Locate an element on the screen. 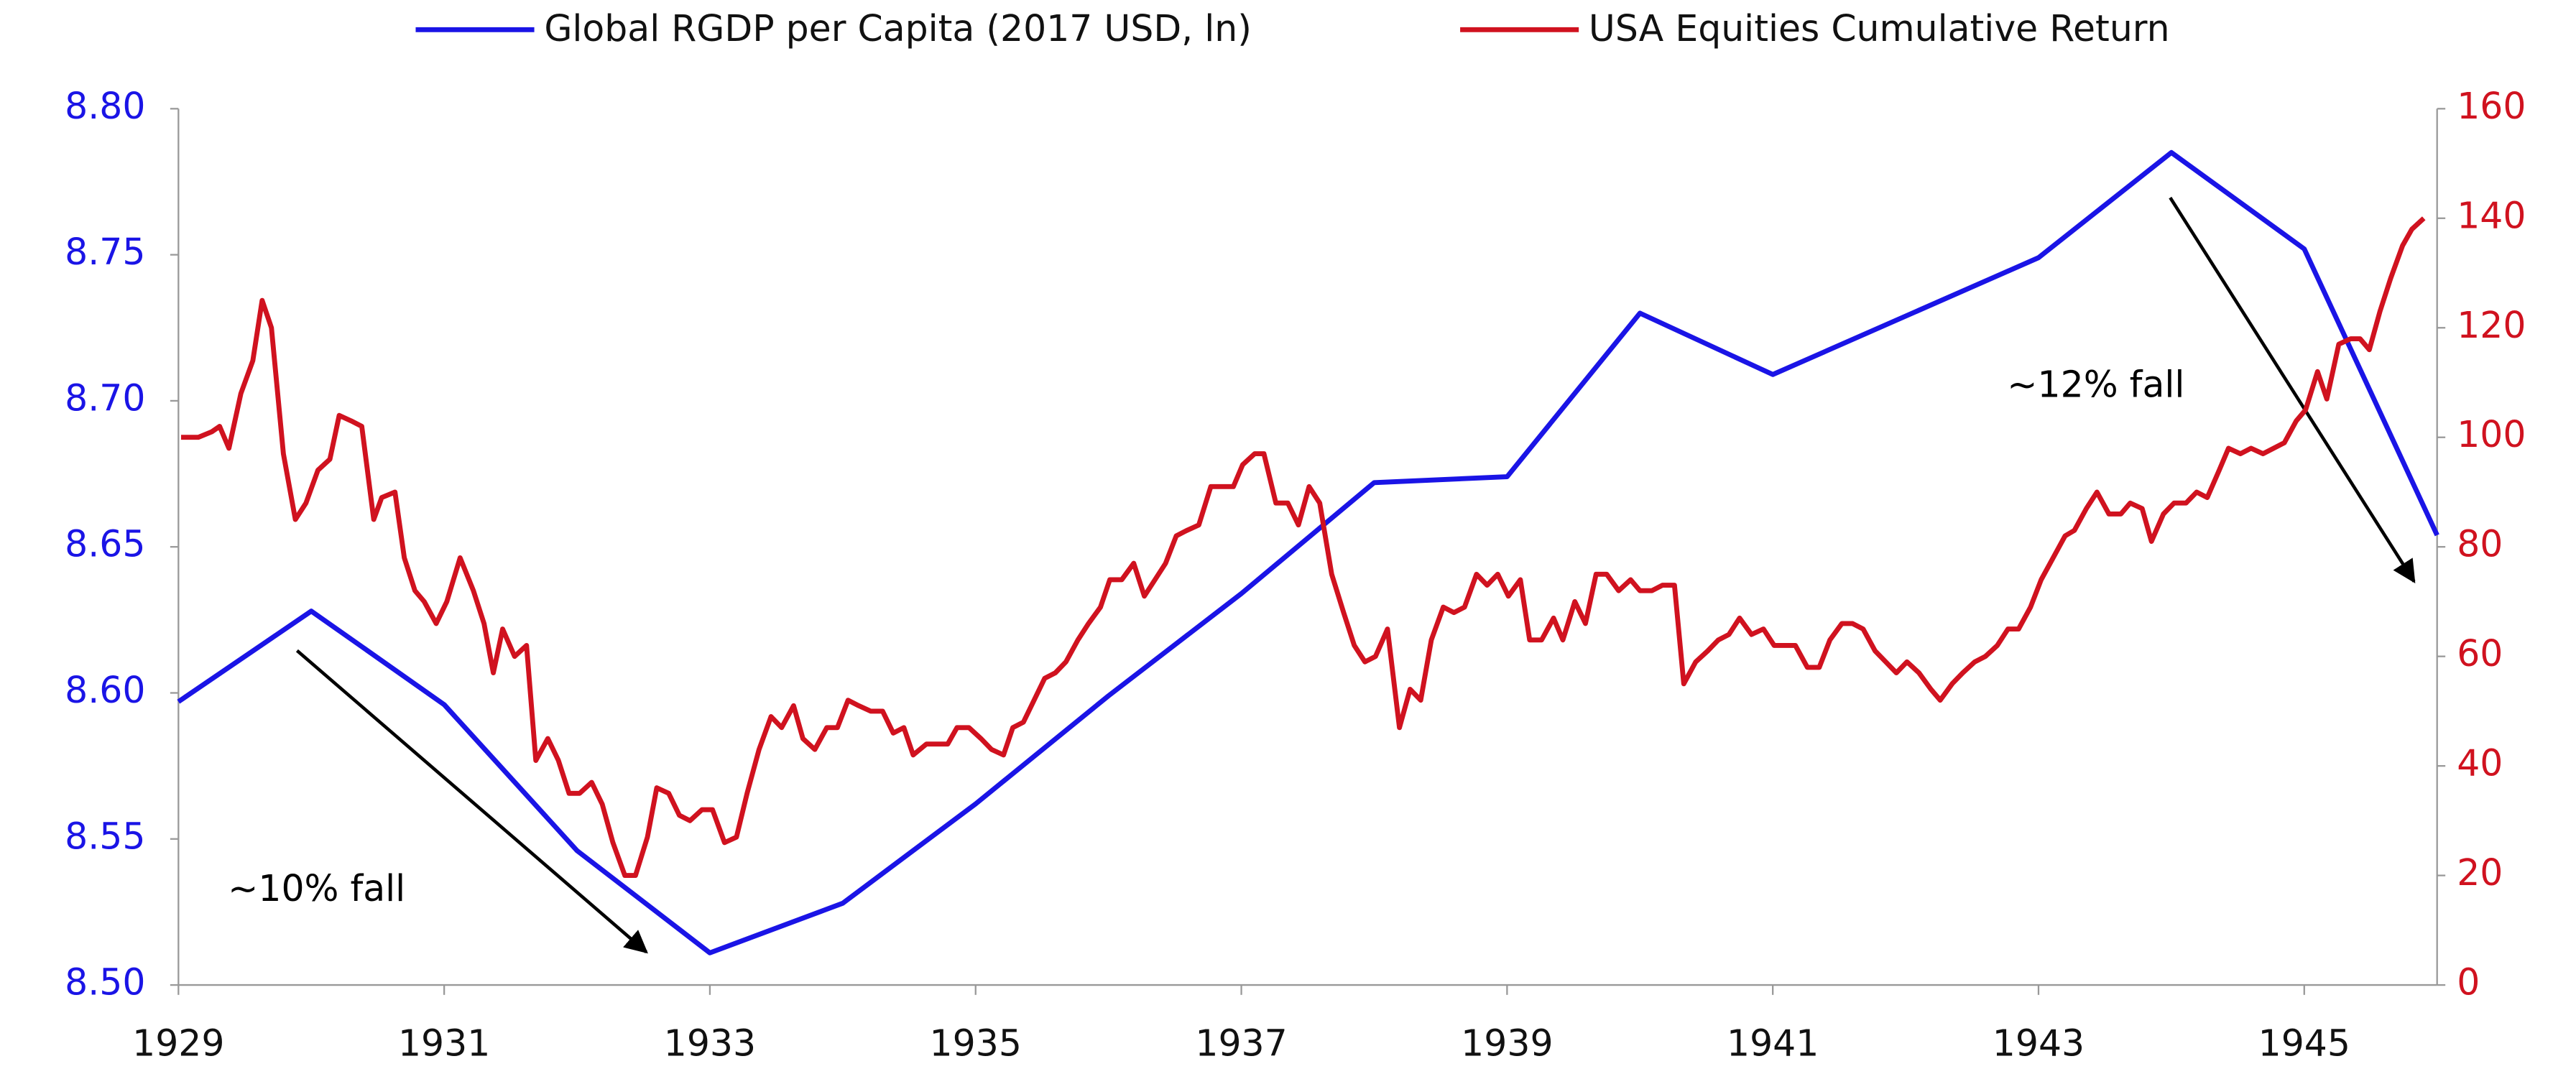 This screenshot has height=1069, width=2576. y2-tick-label: 120 is located at coordinates (2491, 325).